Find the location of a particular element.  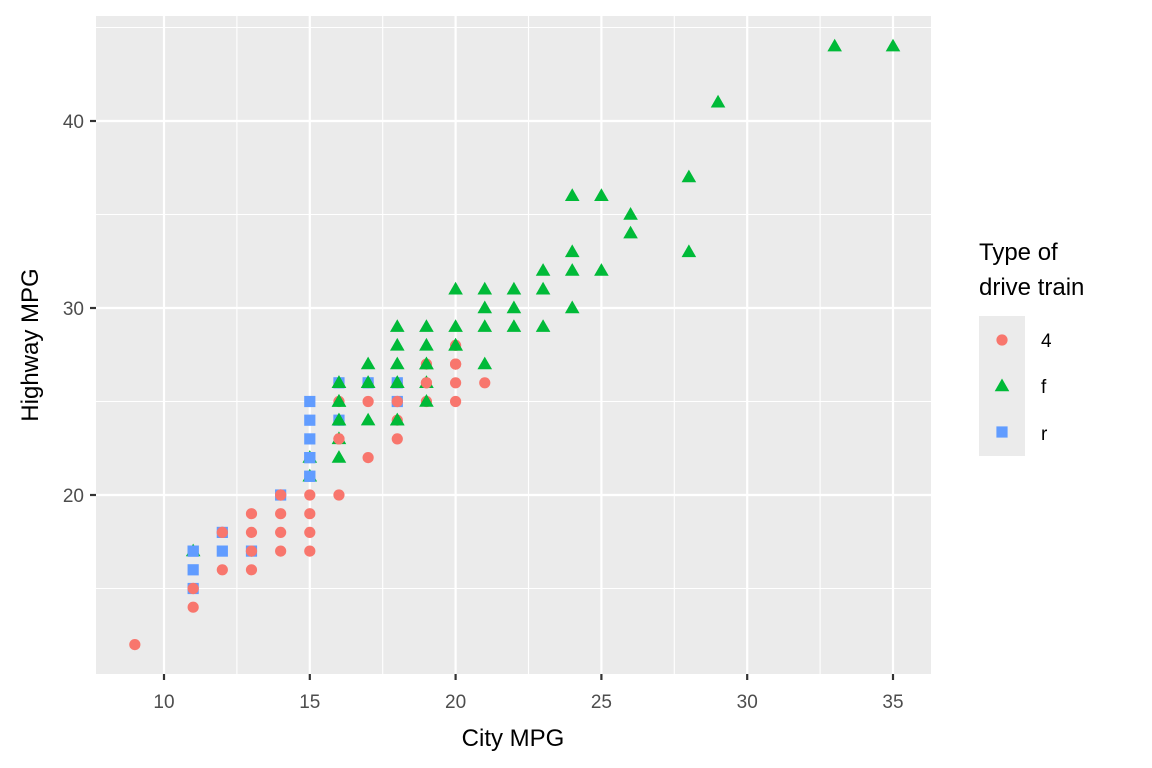

x-tick-label: 10 is located at coordinates (163, 702).